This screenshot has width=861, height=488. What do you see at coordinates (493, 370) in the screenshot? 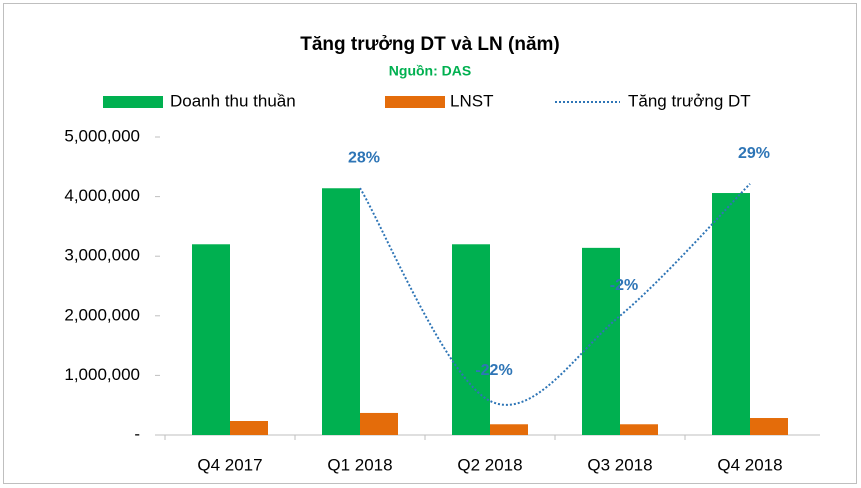
I see `data-label: -22%` at bounding box center [493, 370].